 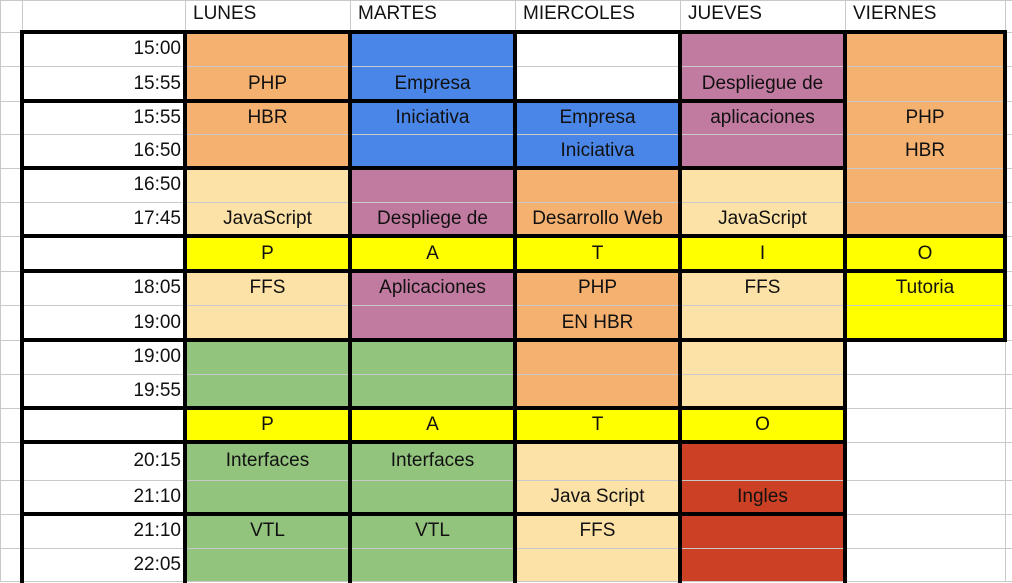 What do you see at coordinates (579, 13) in the screenshot?
I see `day-header-miercoles: MIERCOLES` at bounding box center [579, 13].